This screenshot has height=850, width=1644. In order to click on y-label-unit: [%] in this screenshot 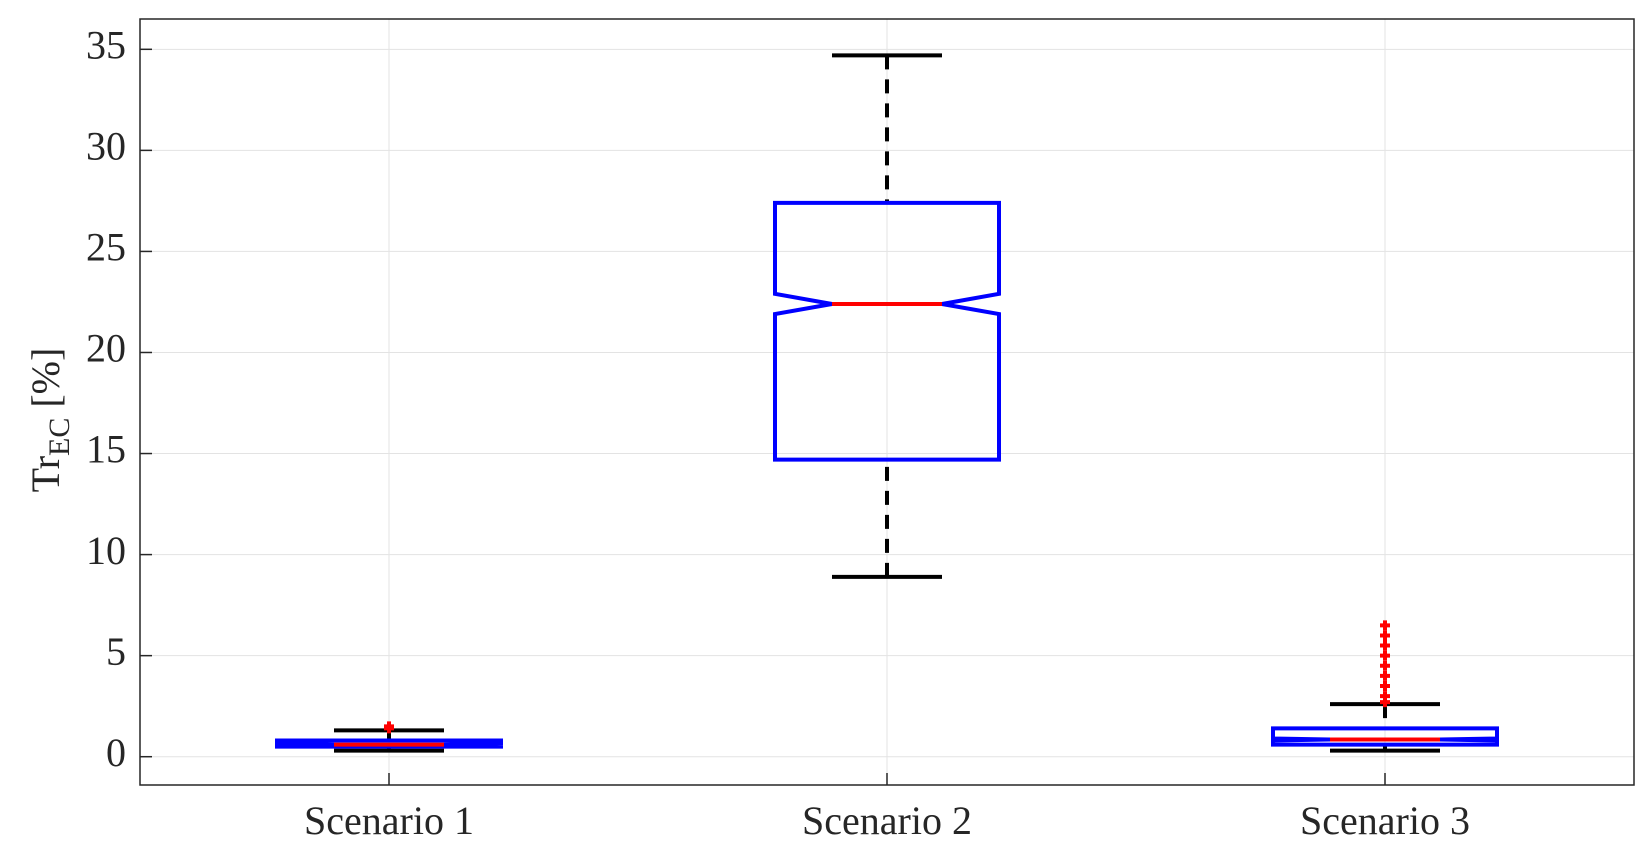, I will do `click(45, 378)`.